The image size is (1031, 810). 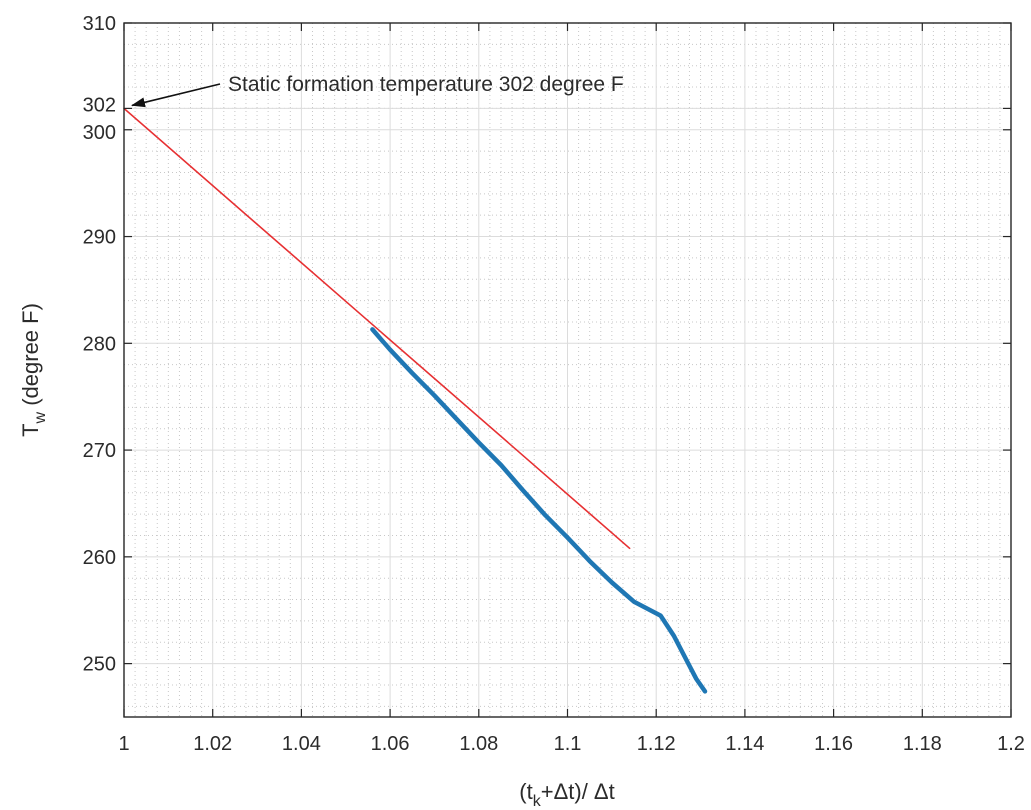 I want to click on y-tick-label: 260, so click(x=99, y=558).